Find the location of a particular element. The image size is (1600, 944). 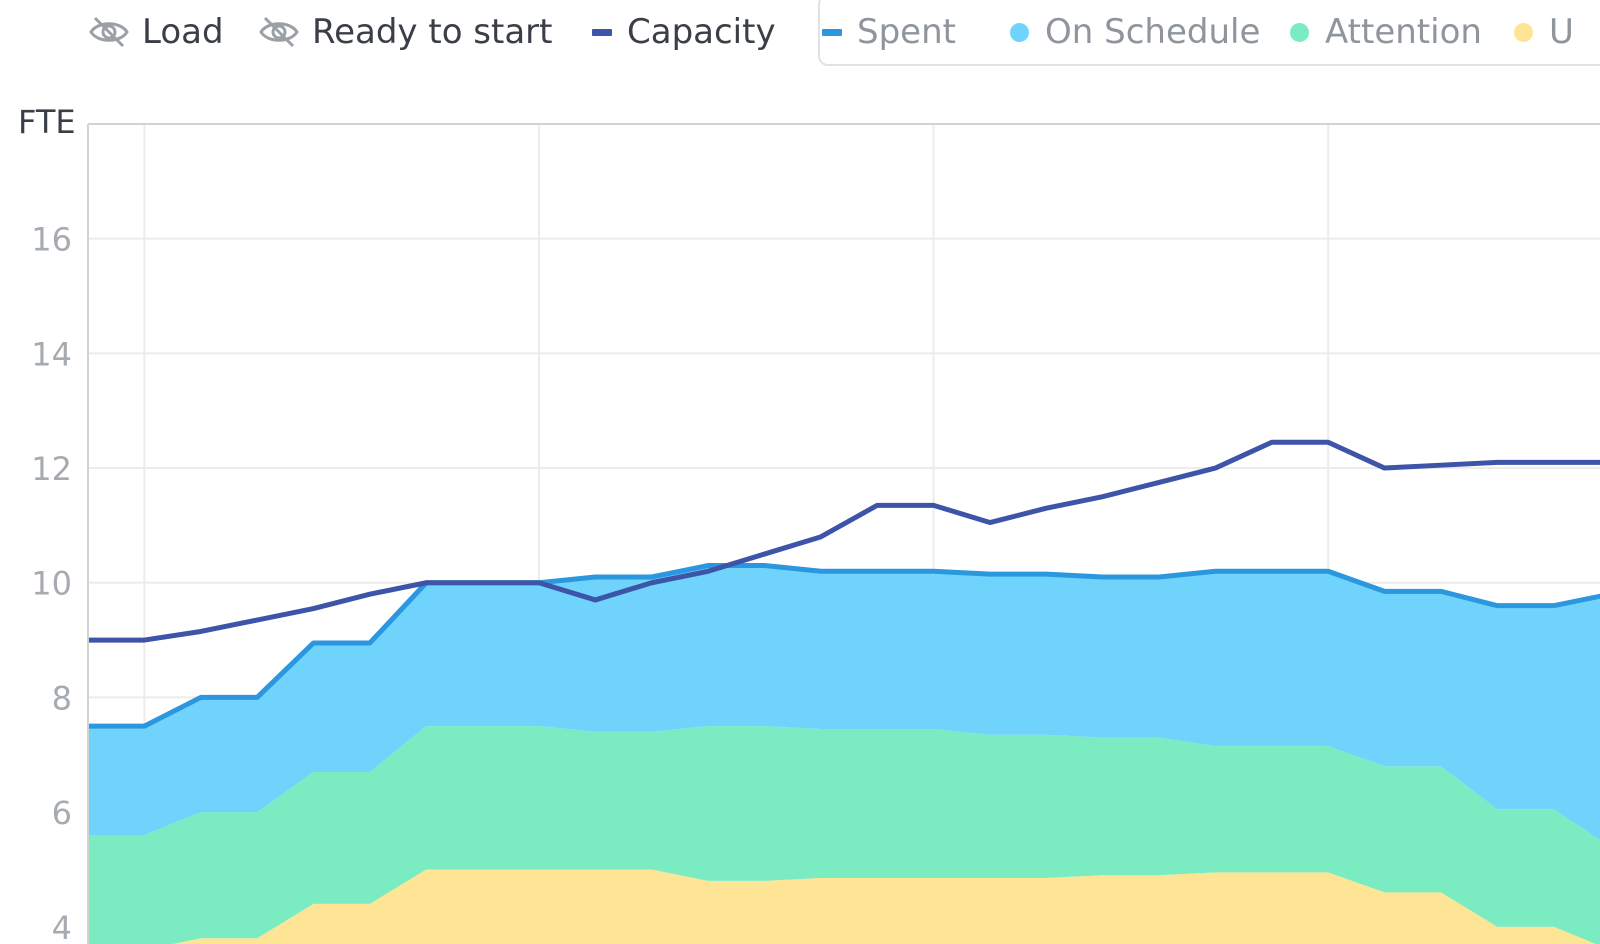

area-bottom-band is located at coordinates (844, 906).